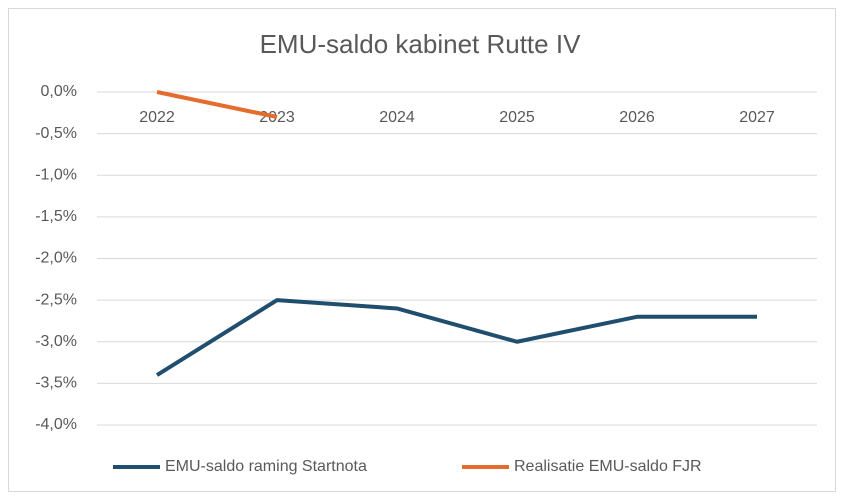 The height and width of the screenshot is (499, 844). I want to click on y-tick-label: -4,0%, so click(56, 424).